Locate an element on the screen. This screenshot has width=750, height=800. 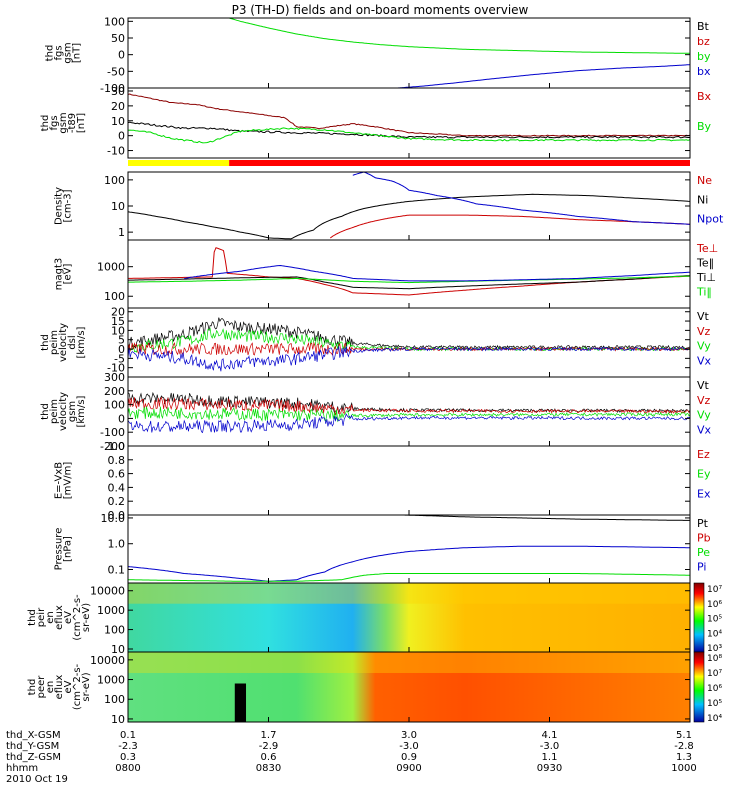
ytick-label: 10 is located at coordinates (118, 330).